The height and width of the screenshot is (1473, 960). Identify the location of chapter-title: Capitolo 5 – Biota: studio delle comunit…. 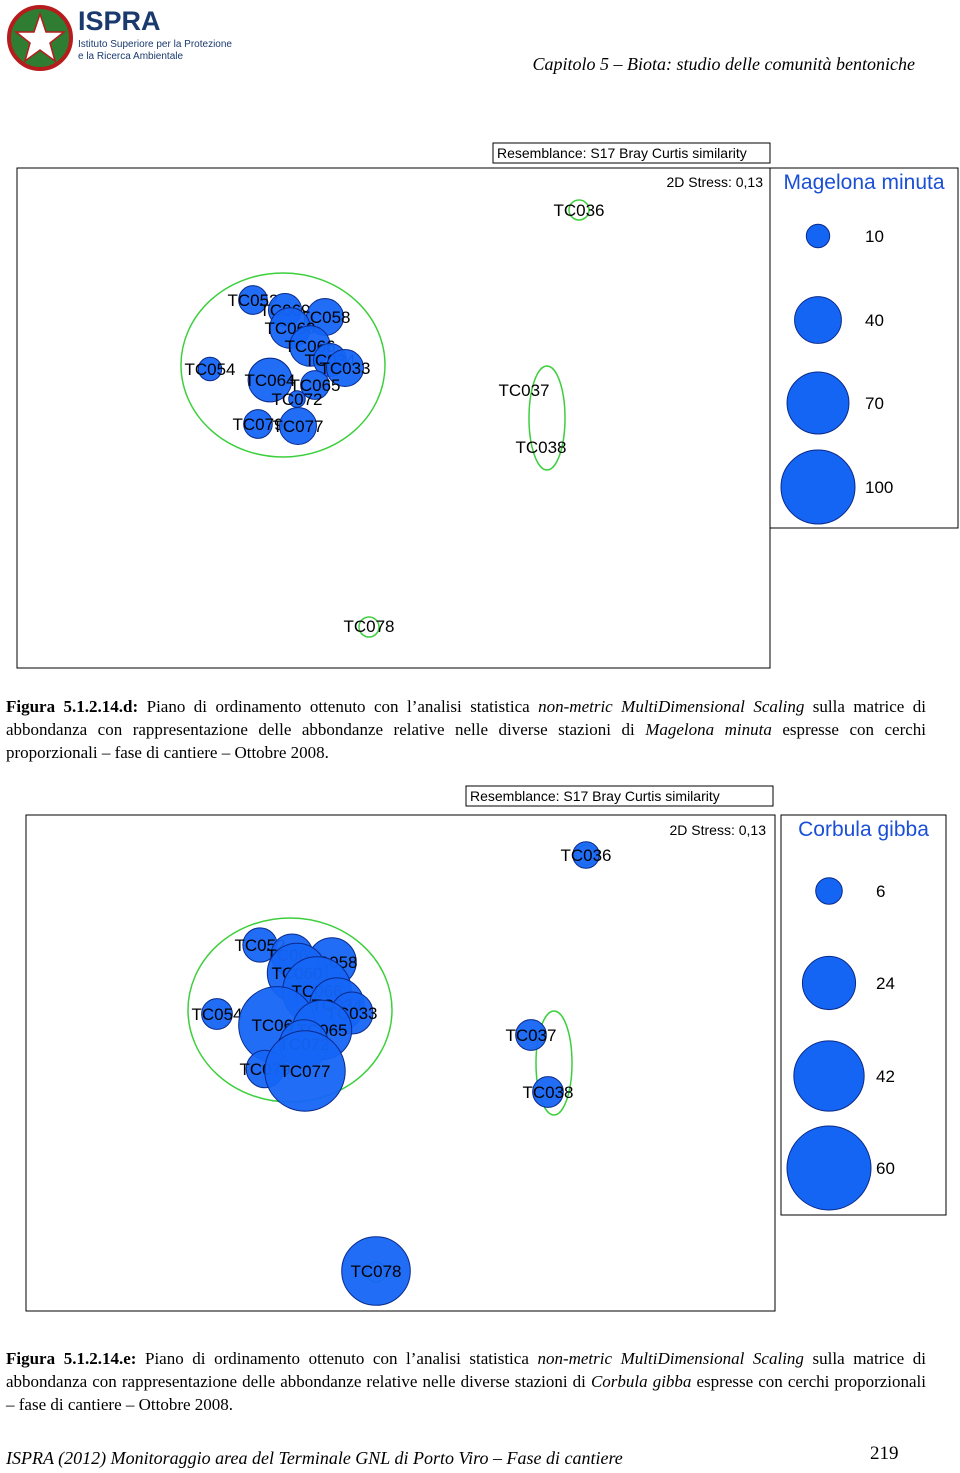
(723, 64).